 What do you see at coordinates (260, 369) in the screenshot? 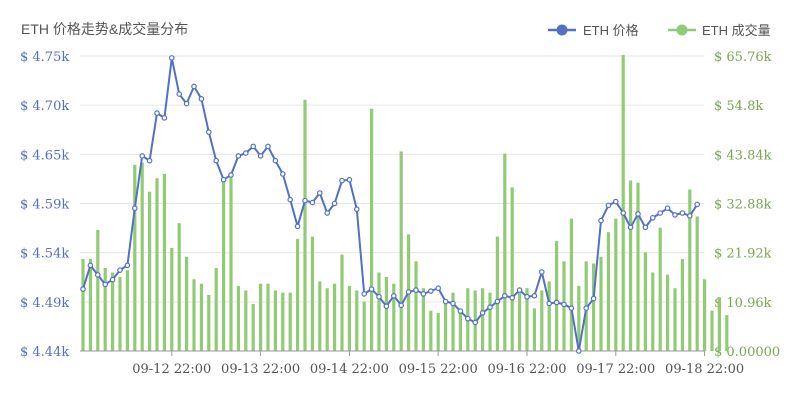
I see `x-axis-tick-label: 09-13 22:00` at bounding box center [260, 369].